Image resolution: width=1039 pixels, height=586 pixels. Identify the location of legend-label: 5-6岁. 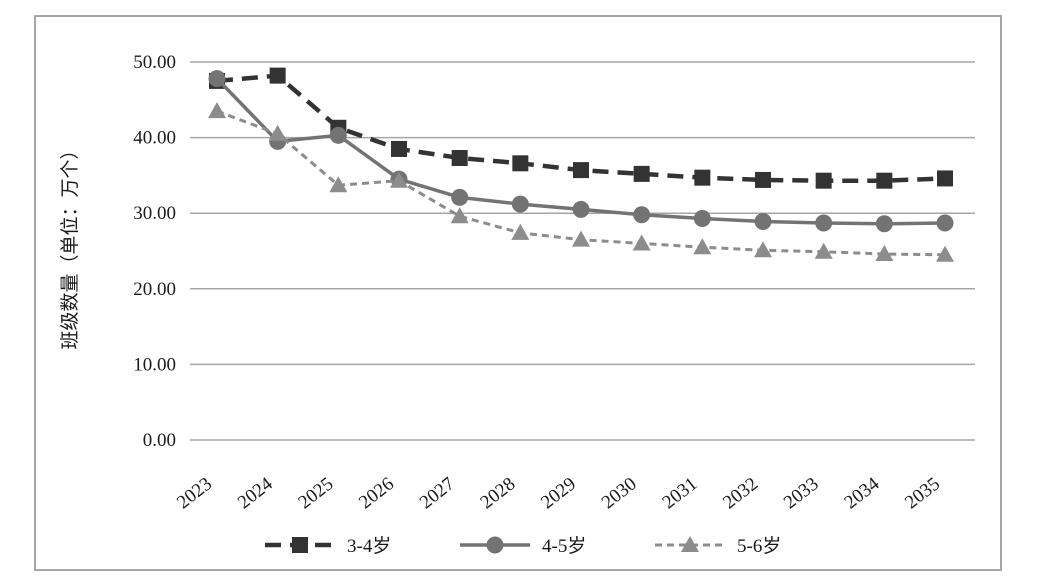
(759, 546).